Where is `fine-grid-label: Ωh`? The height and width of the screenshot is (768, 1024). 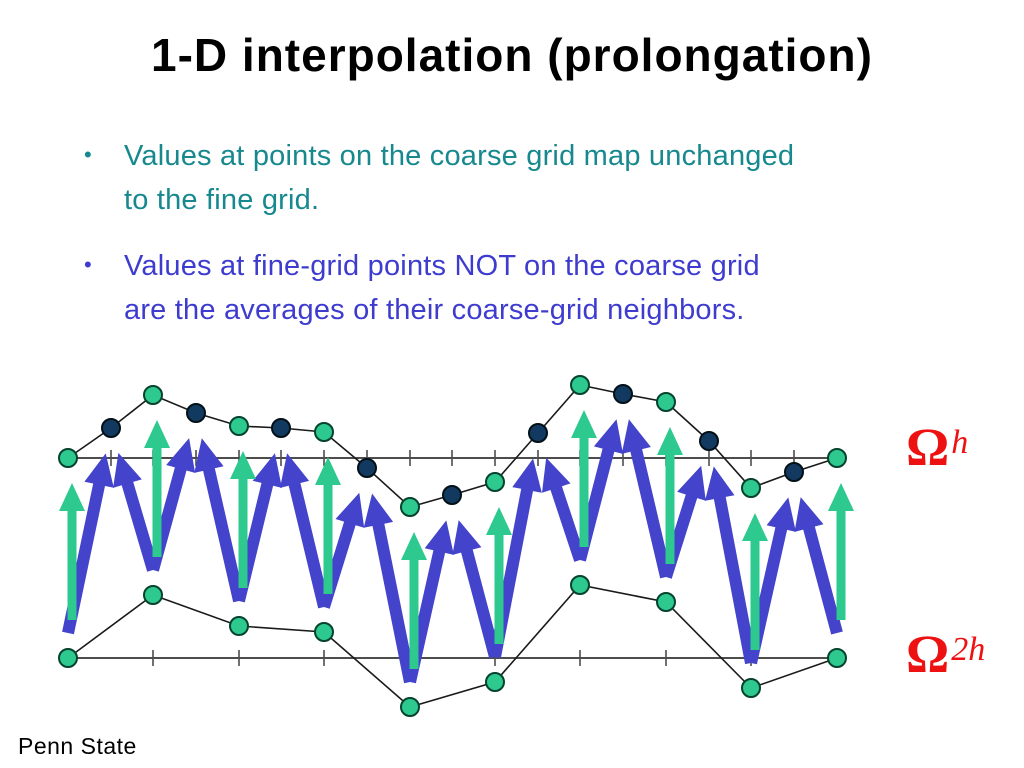
fine-grid-label: Ωh is located at coordinates (937, 447).